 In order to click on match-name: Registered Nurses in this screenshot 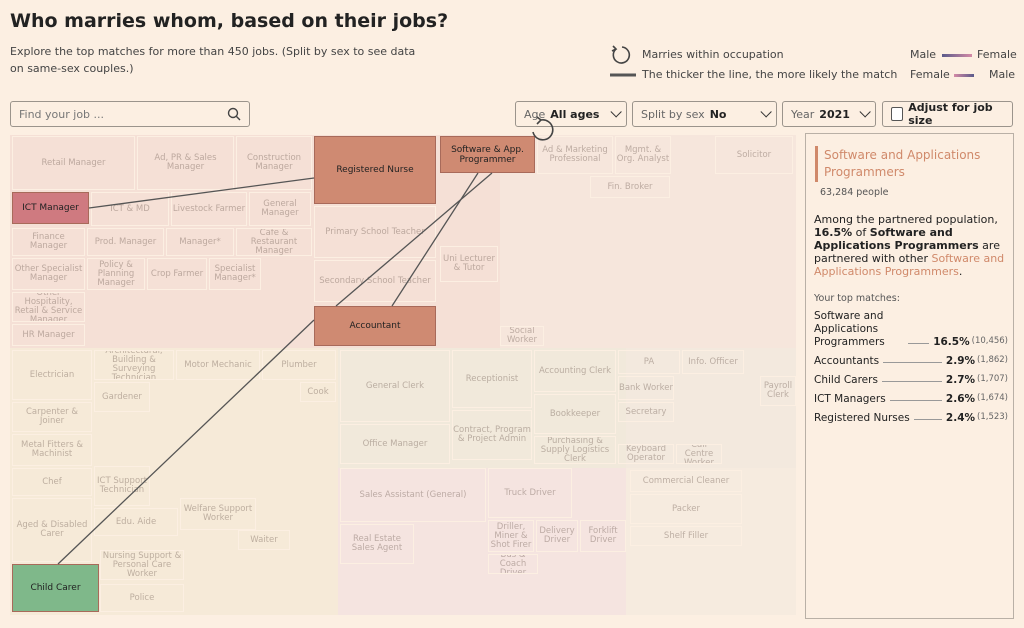, I will do `click(862, 418)`.